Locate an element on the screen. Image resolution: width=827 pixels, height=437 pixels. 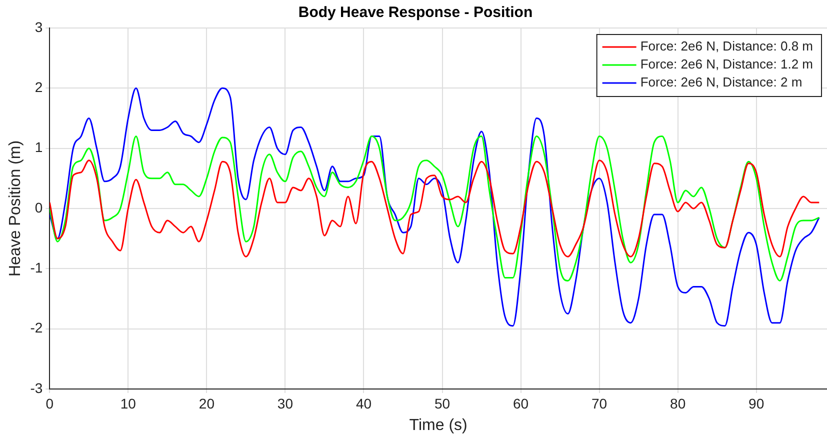
y-tick-label: -3 is located at coordinates (36, 388).